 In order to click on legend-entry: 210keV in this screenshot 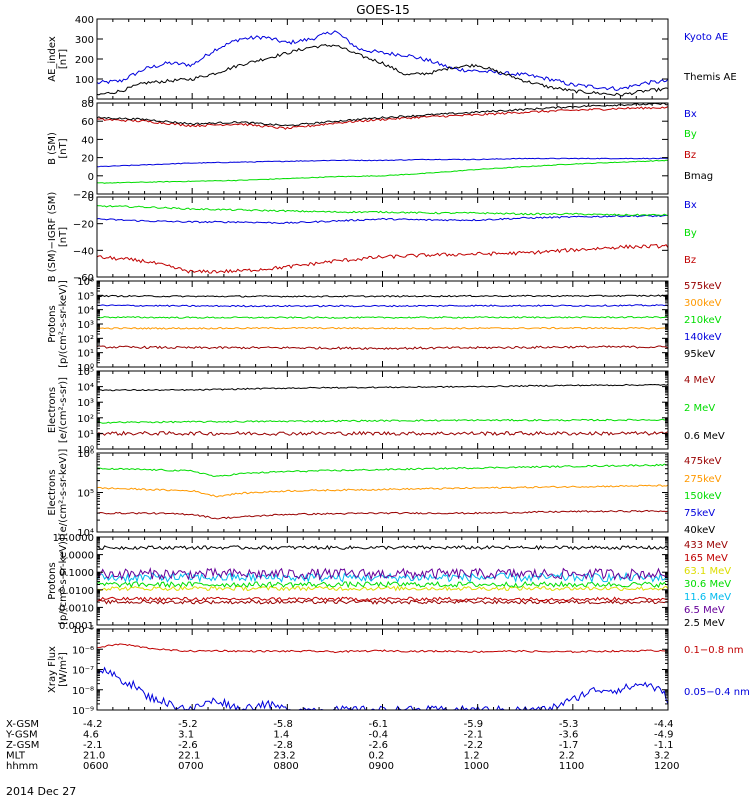, I will do `click(703, 320)`.